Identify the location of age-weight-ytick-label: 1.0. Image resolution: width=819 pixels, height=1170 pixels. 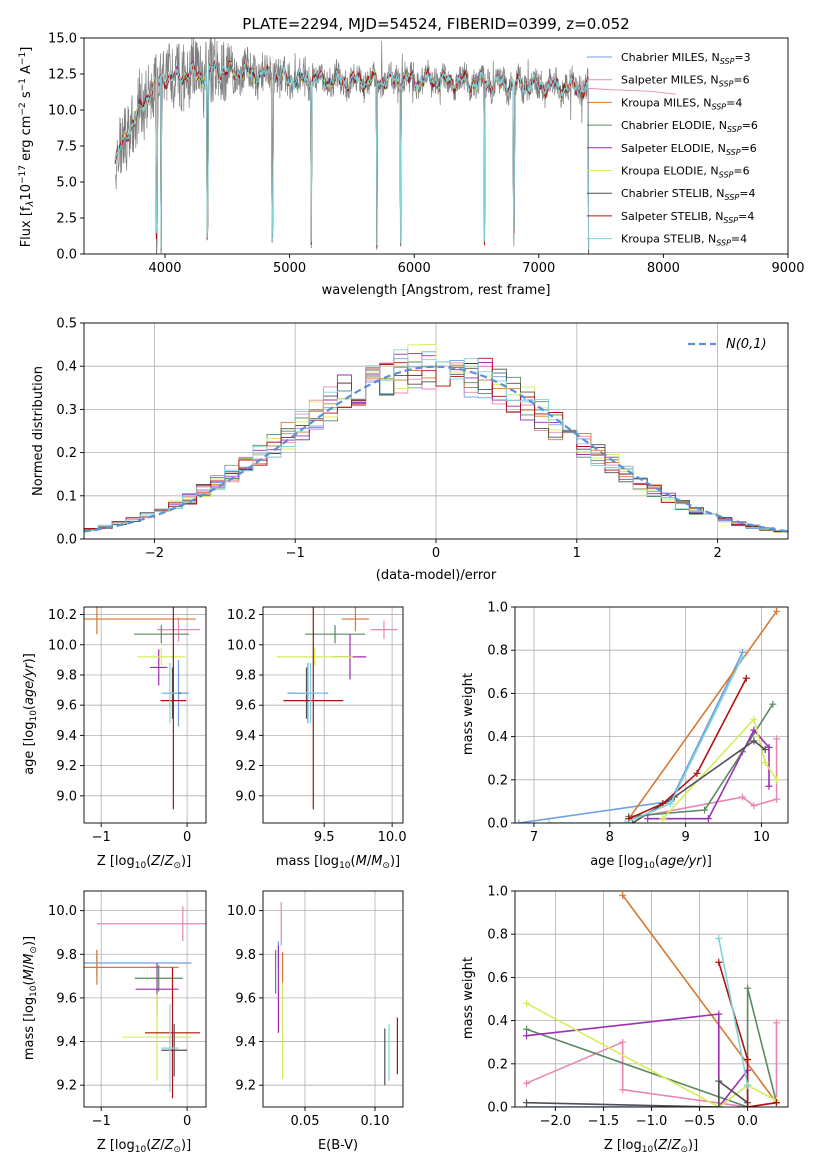
(497, 608).